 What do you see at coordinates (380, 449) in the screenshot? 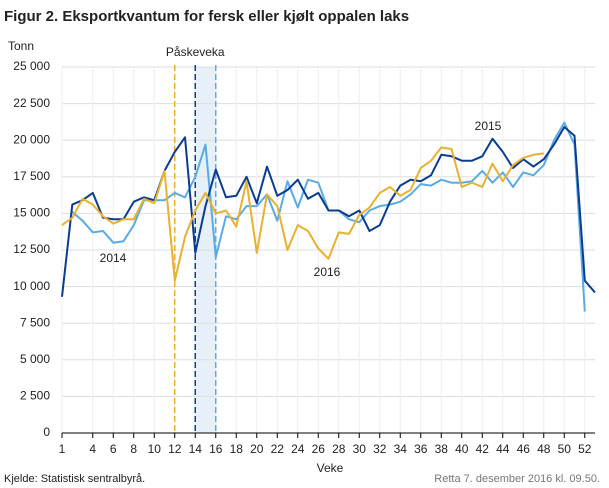
I see `x-tick-label: 32` at bounding box center [380, 449].